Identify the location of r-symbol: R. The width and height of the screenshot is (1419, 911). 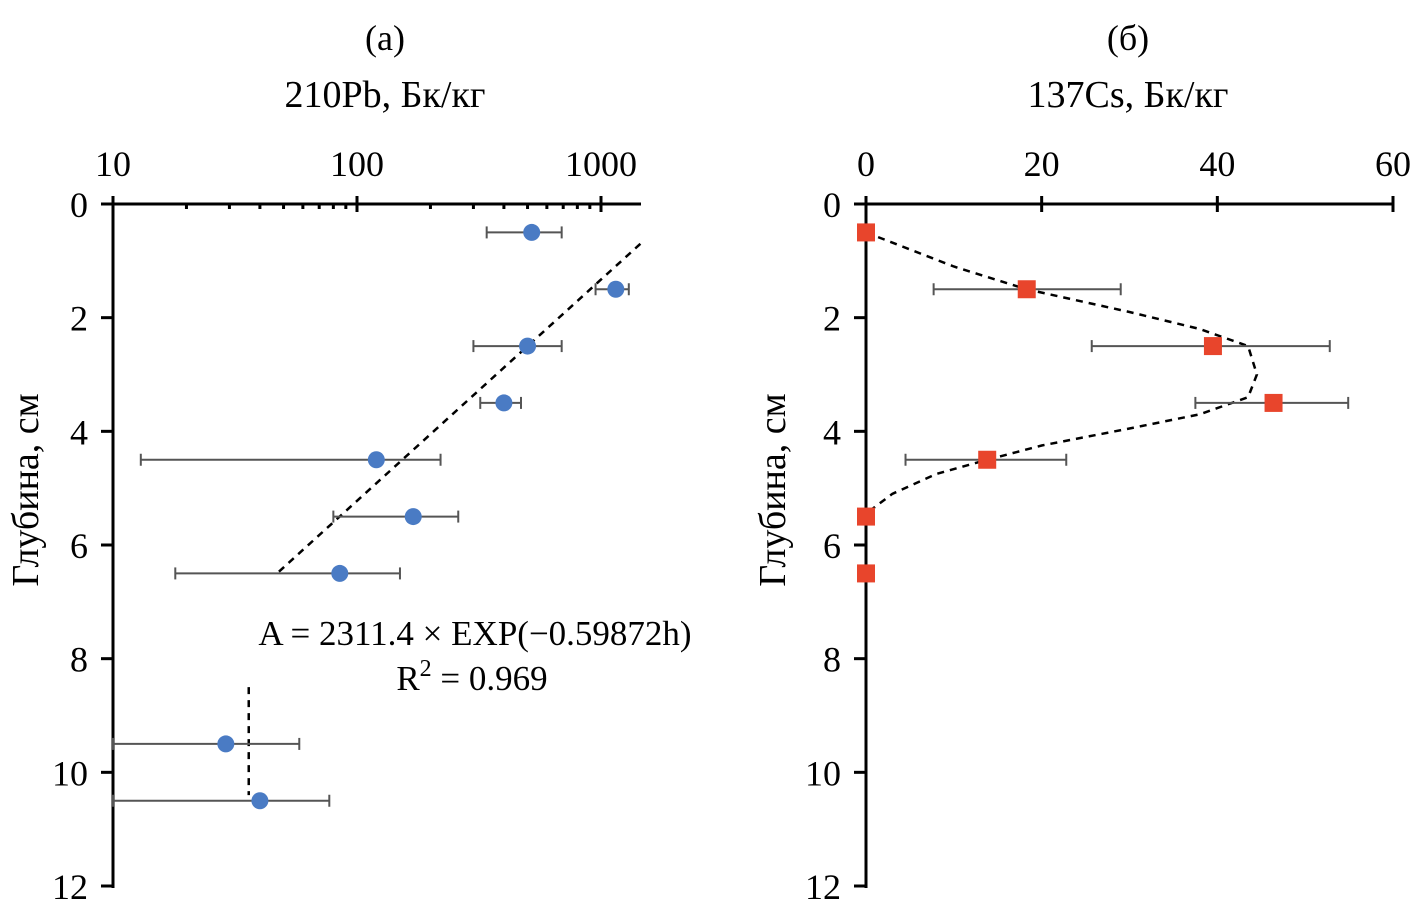
(408, 678).